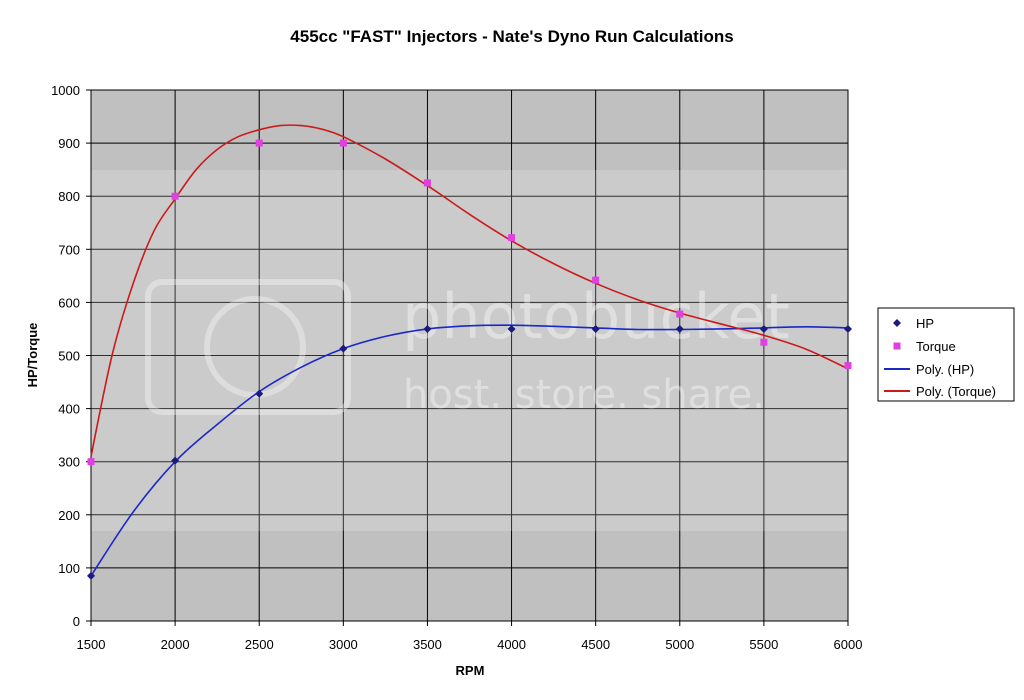 This screenshot has width=1024, height=700. What do you see at coordinates (897, 323) in the screenshot?
I see `legend-swatch-hp` at bounding box center [897, 323].